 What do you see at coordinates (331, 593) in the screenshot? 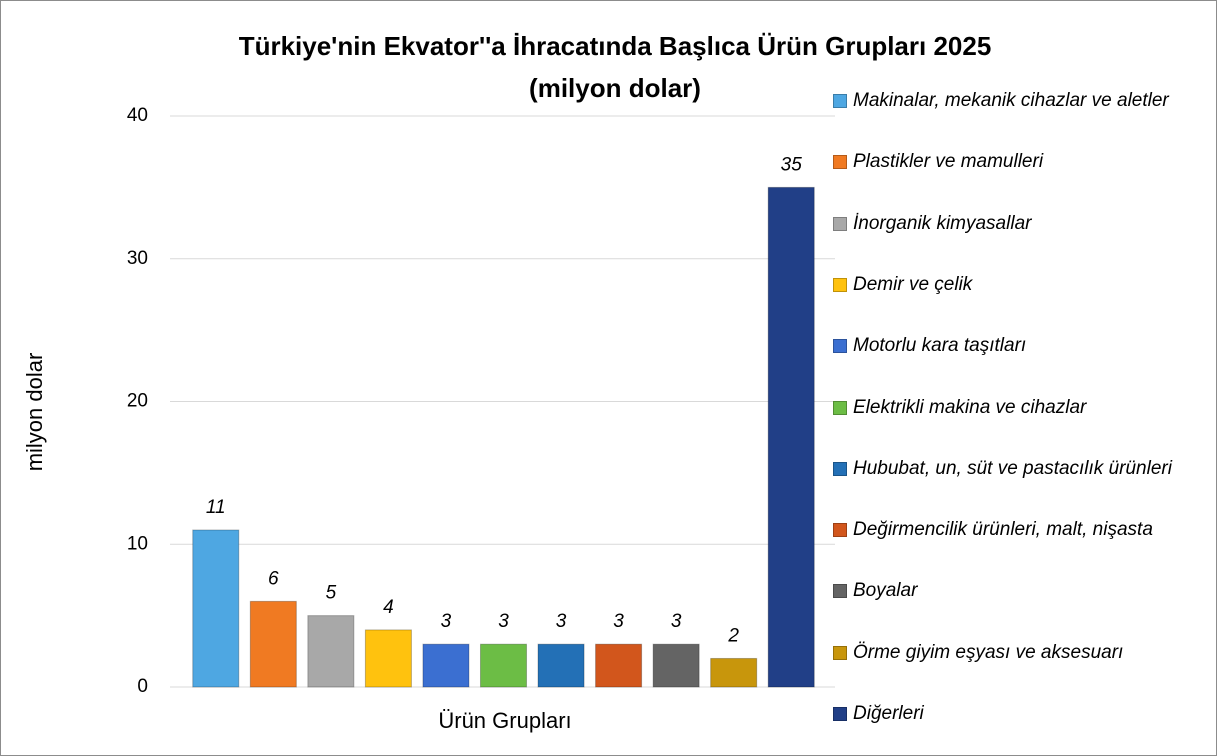
I see `data-label: 5` at bounding box center [331, 593].